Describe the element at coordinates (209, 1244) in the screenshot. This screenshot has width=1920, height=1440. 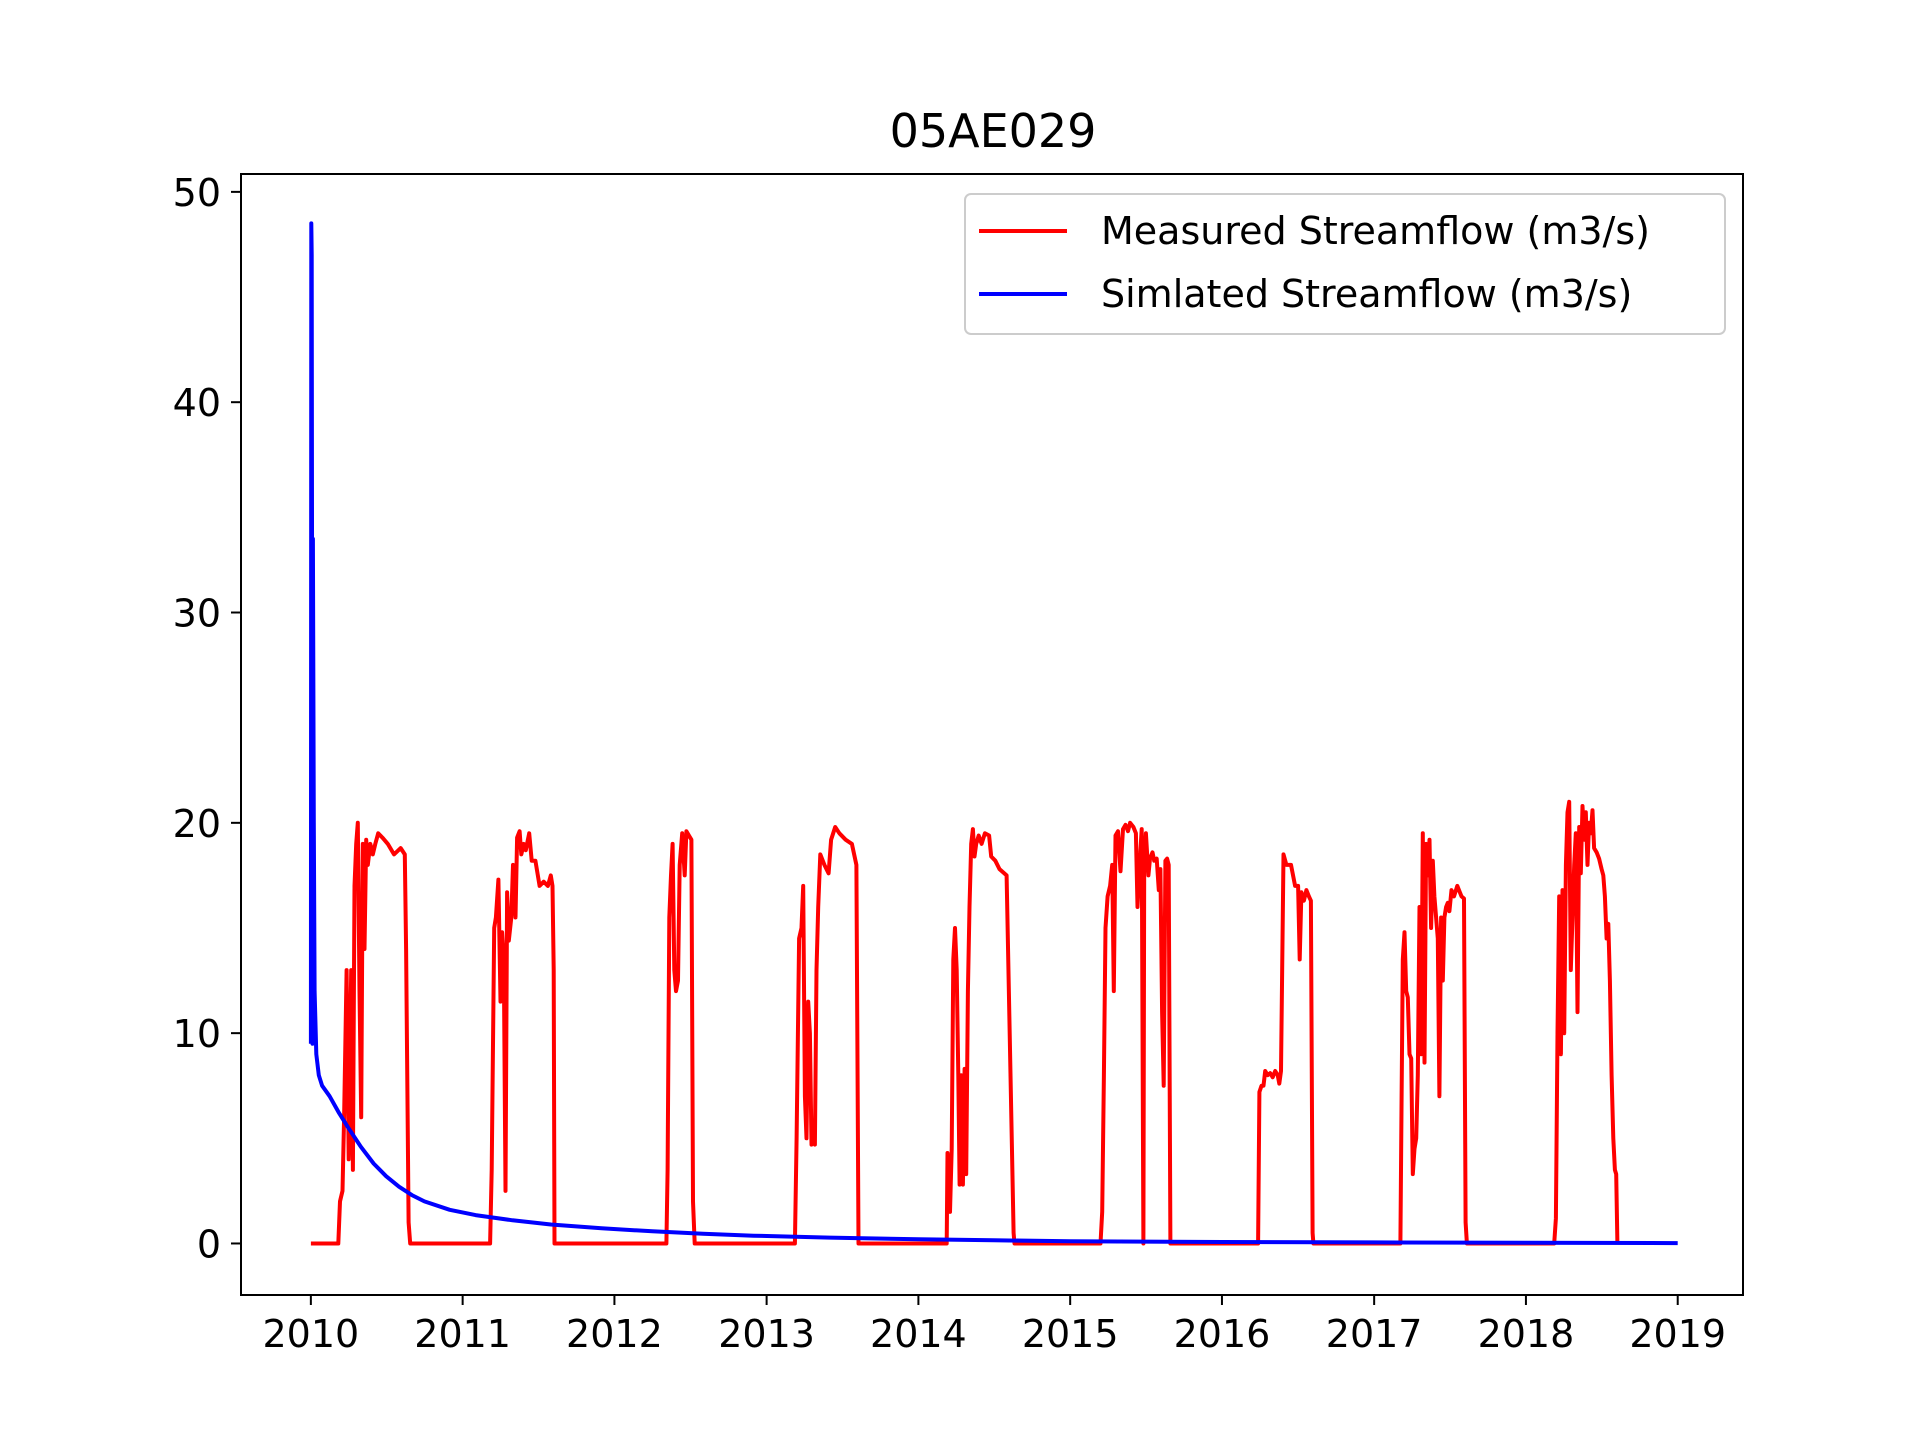
I see `y-tick-label: 0` at that location.